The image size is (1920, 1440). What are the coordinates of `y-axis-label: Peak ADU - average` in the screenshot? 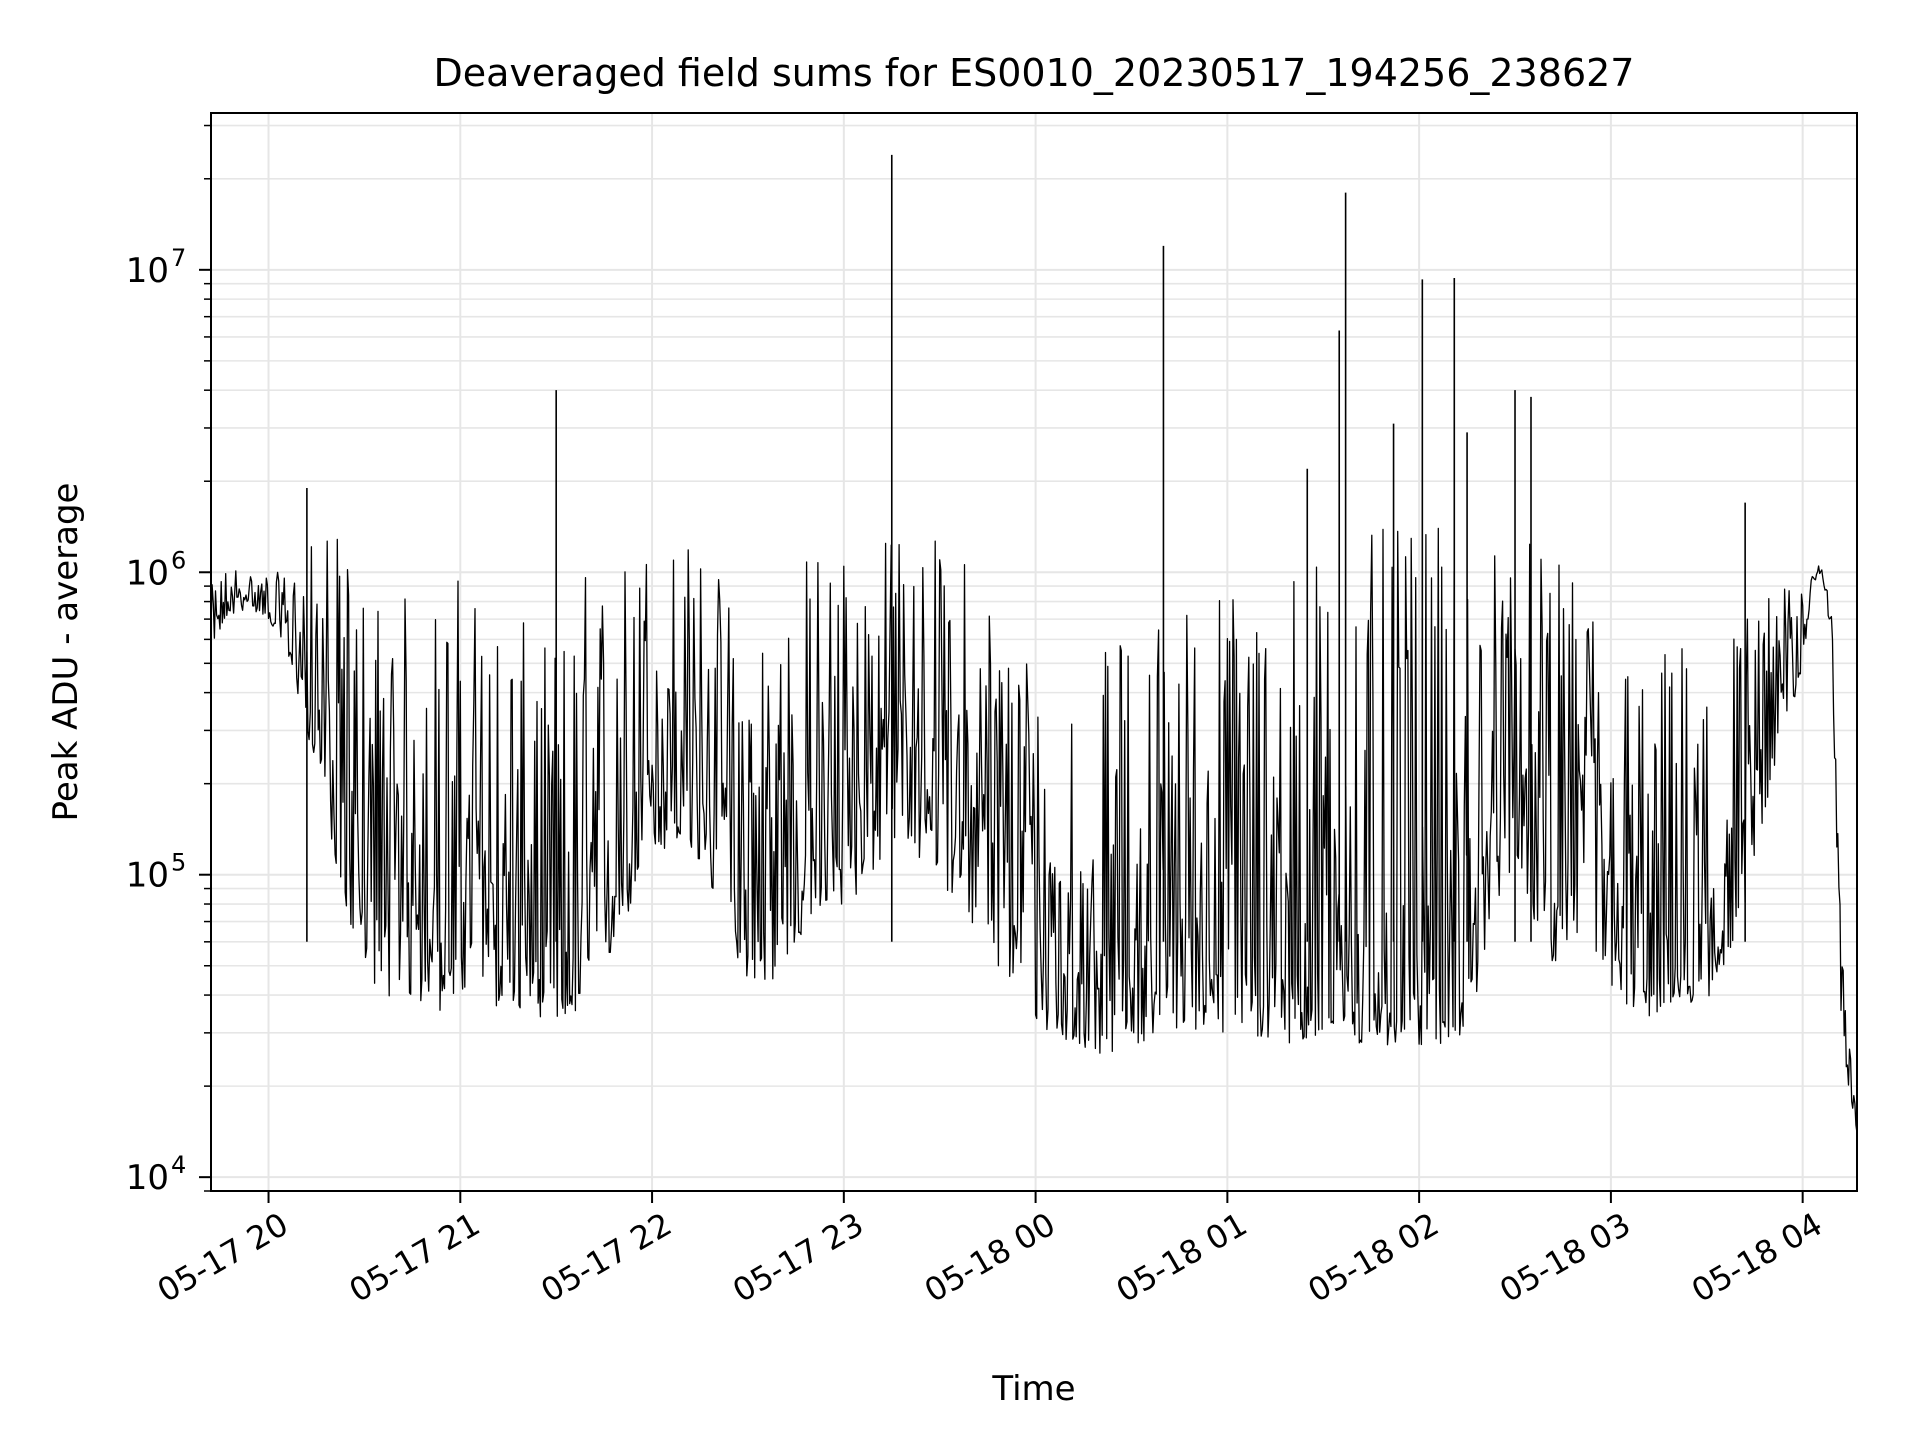 It's located at (66, 652).